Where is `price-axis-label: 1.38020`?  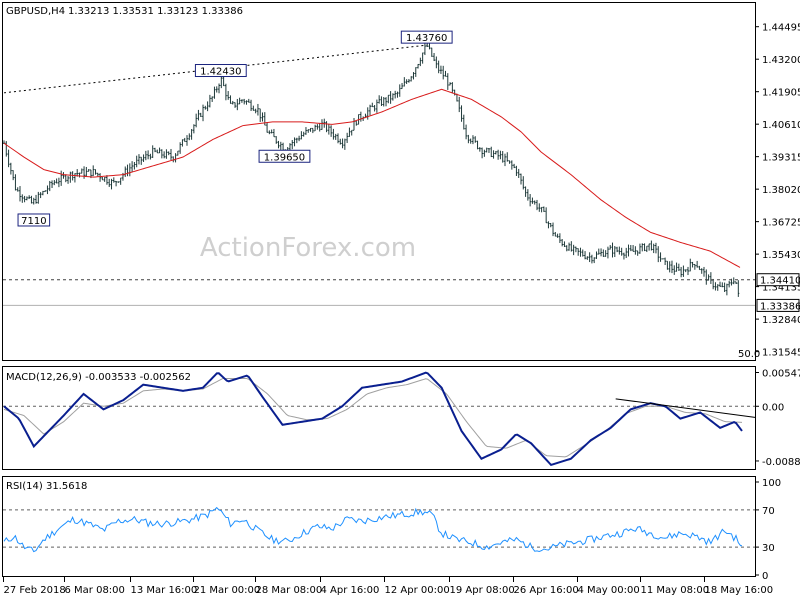
price-axis-label: 1.38020 is located at coordinates (781, 190).